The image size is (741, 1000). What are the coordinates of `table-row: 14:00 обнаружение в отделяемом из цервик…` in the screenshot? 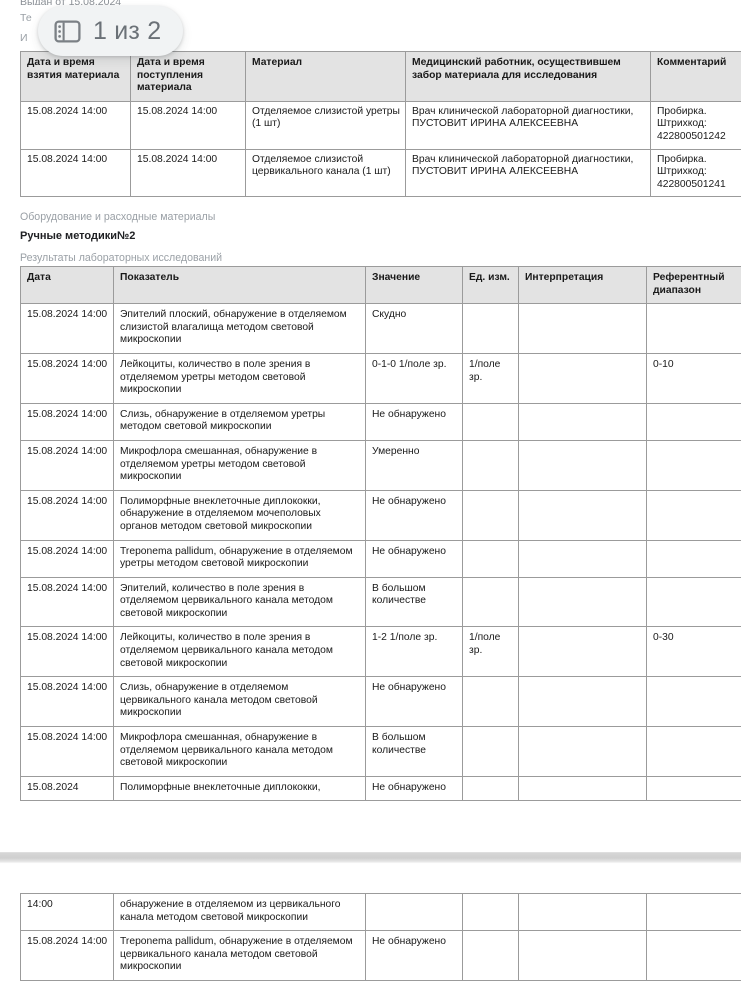 It's located at (380, 912).